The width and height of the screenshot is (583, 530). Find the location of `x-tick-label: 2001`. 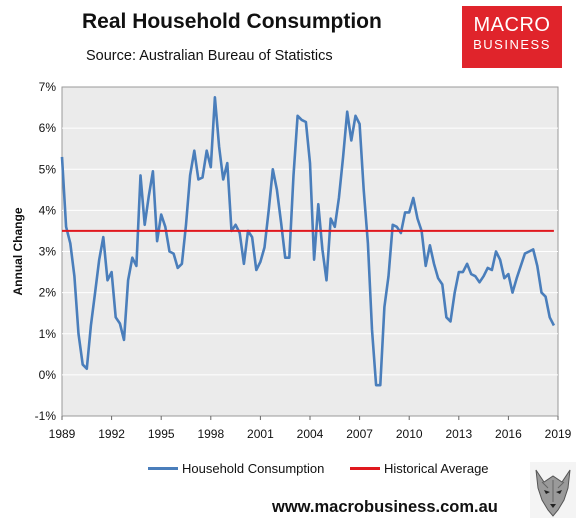

x-tick-label: 2001 is located at coordinates (260, 434).